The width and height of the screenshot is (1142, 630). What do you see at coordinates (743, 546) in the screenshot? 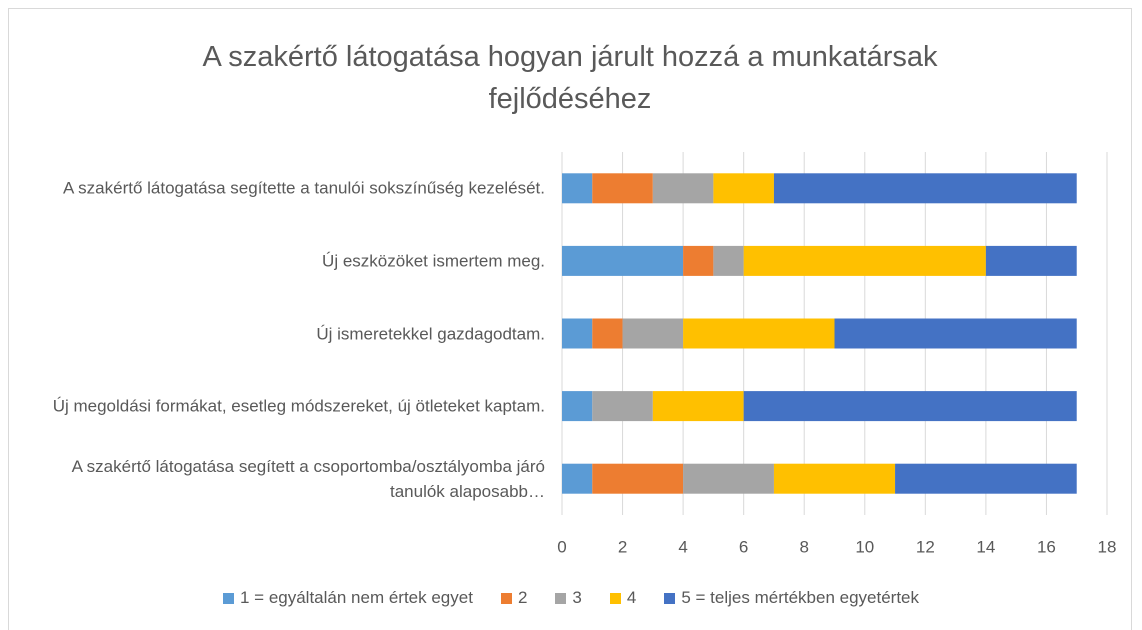
I see `x-tick-label: 6` at bounding box center [743, 546].